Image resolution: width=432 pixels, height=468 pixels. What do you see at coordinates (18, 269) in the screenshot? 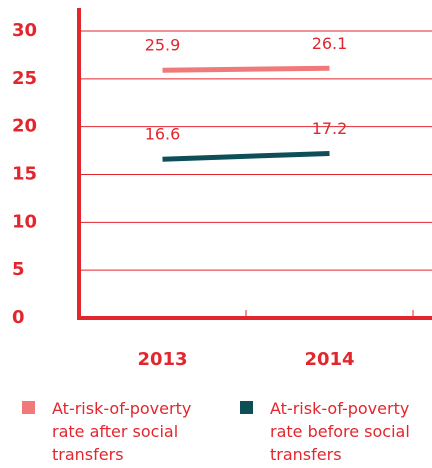
I see `y-tick-label: 5` at bounding box center [18, 269].